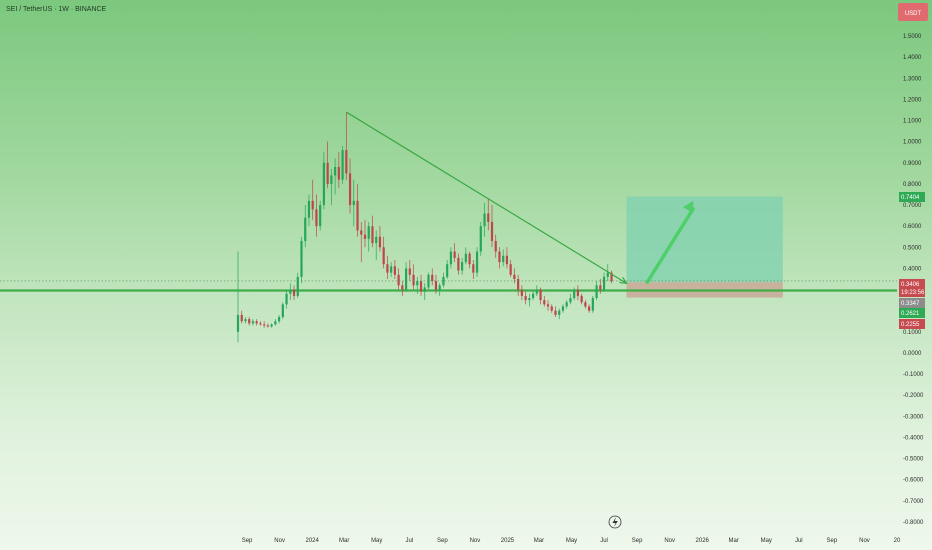  What do you see at coordinates (312, 541) in the screenshot?
I see `x-tick-label: 2024` at bounding box center [312, 541].